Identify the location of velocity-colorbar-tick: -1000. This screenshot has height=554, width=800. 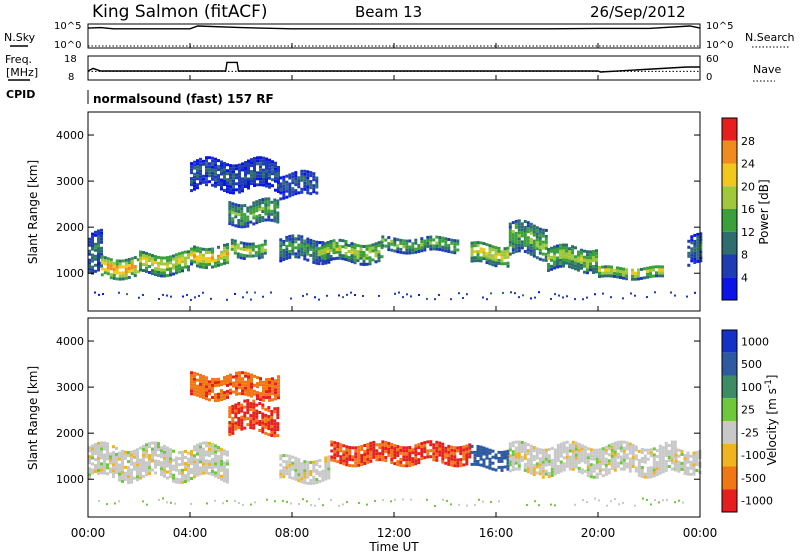
(757, 501).